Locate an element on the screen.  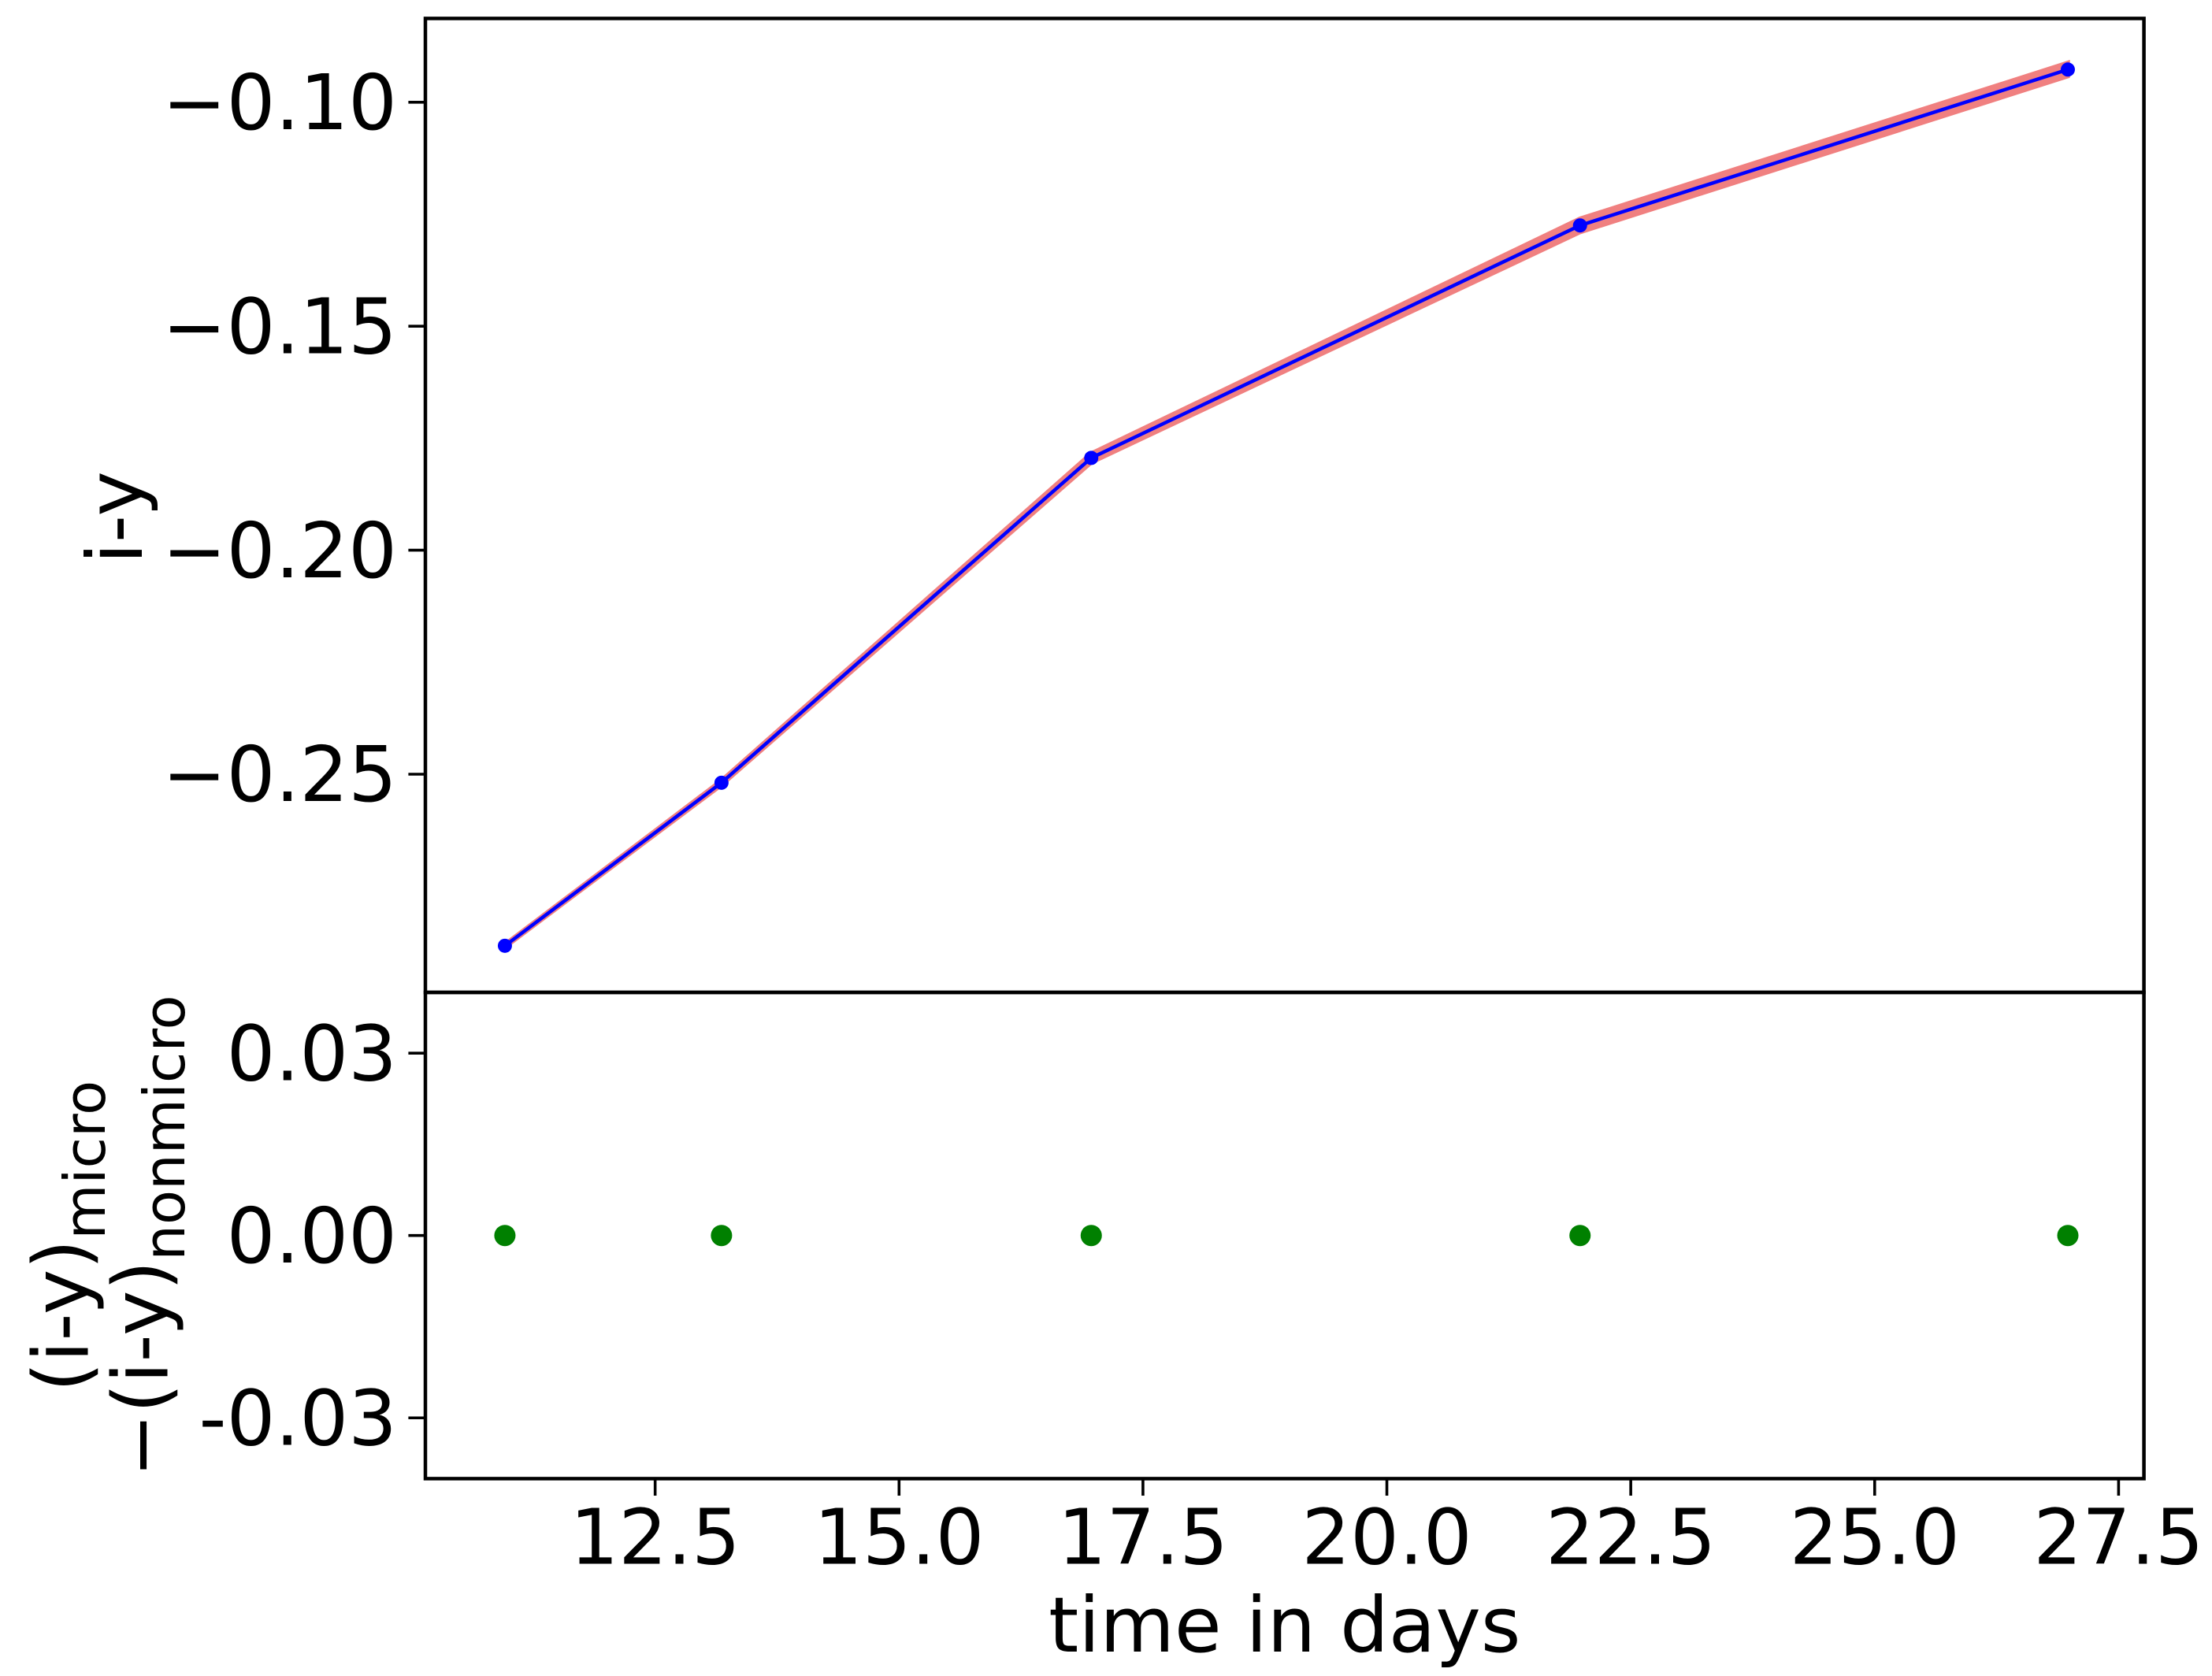
label-part: (i-y) is located at coordinates (61, 1316).